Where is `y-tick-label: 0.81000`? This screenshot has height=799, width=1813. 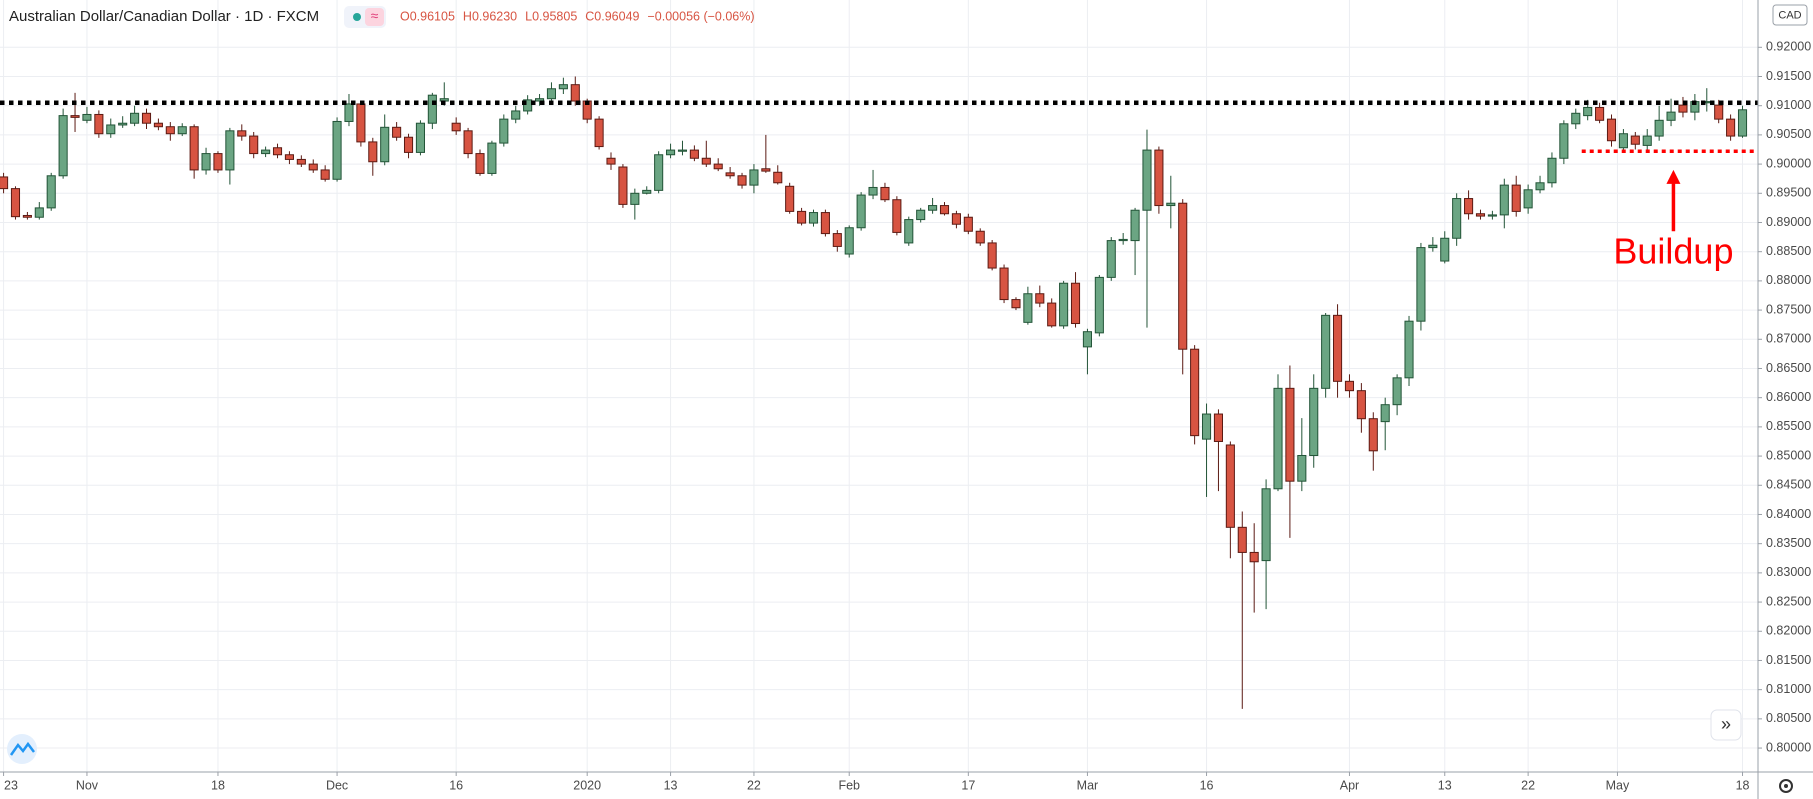
y-tick-label: 0.81000 is located at coordinates (1788, 689).